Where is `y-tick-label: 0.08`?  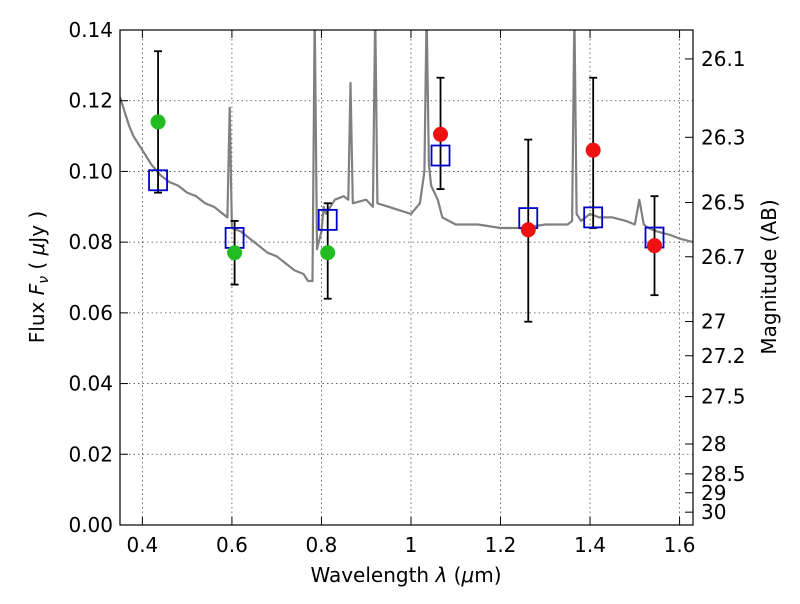 y-tick-label: 0.08 is located at coordinates (90, 242).